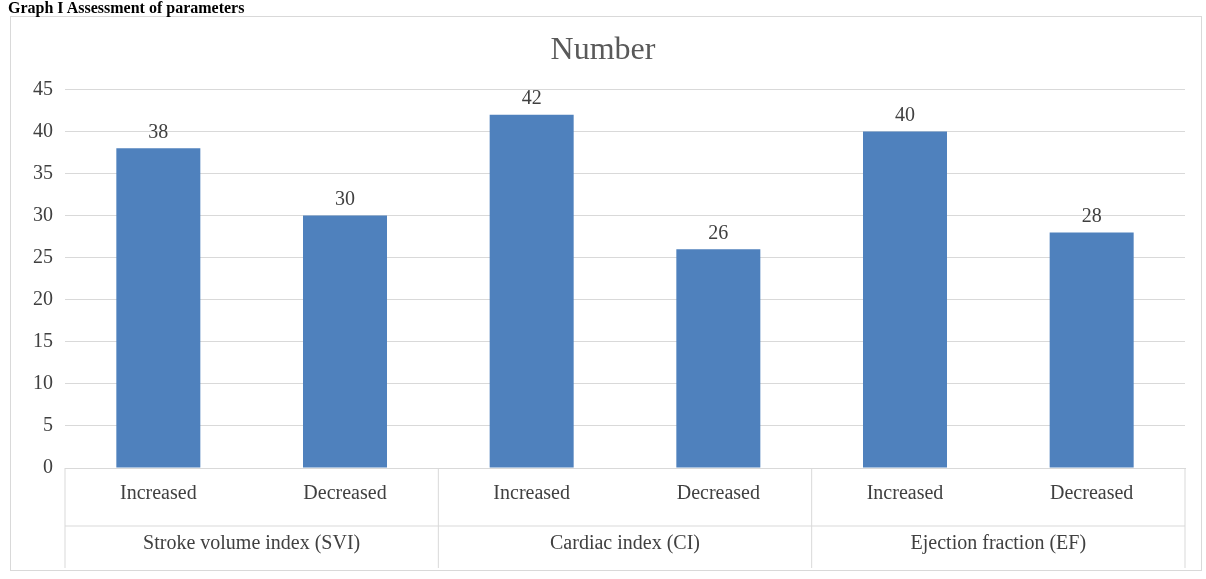  I want to click on y-tick-label: 10, so click(43, 382).